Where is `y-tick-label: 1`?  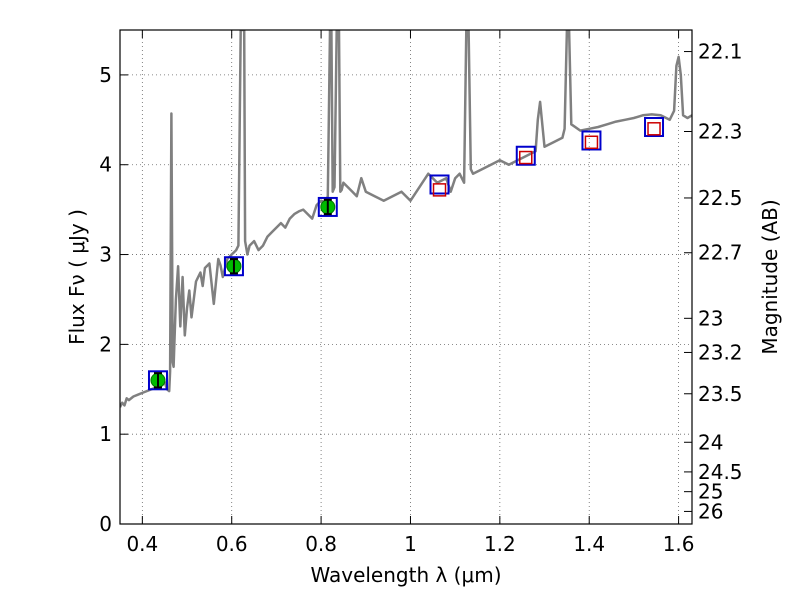
y-tick-label: 1 is located at coordinates (105, 434).